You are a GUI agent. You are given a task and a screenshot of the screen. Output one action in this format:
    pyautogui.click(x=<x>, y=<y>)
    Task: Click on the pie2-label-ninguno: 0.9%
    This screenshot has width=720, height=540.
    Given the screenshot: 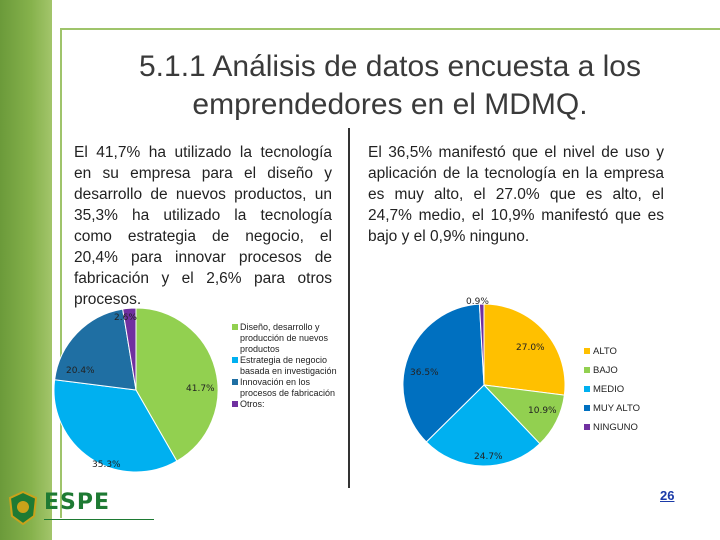 What is the action you would take?
    pyautogui.click(x=477, y=302)
    